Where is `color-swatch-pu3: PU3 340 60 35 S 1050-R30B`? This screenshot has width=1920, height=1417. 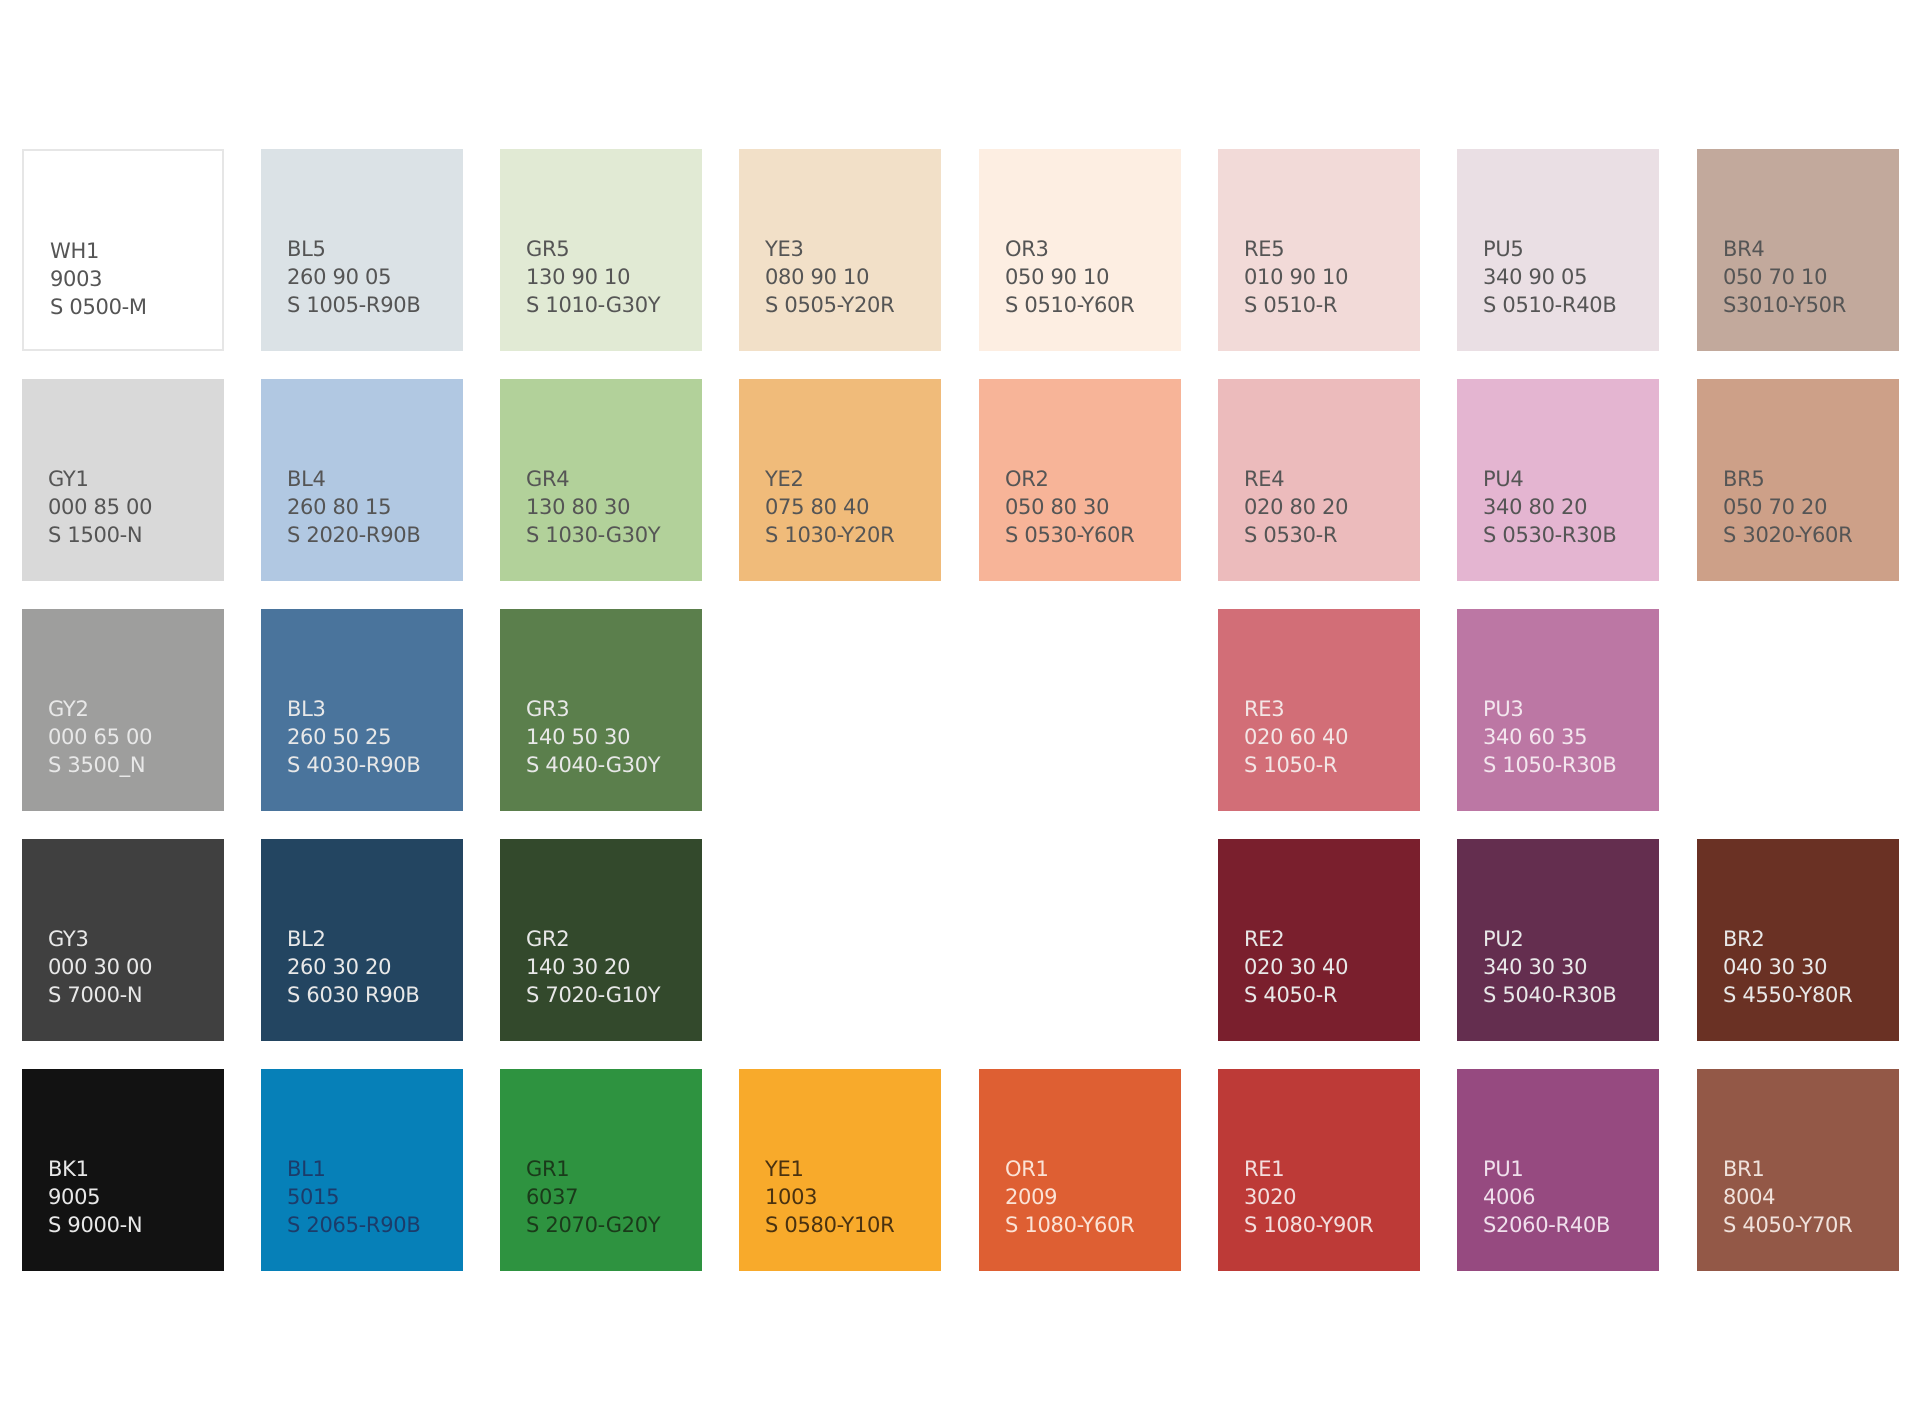 color-swatch-pu3: PU3 340 60 35 S 1050-R30B is located at coordinates (1558, 710).